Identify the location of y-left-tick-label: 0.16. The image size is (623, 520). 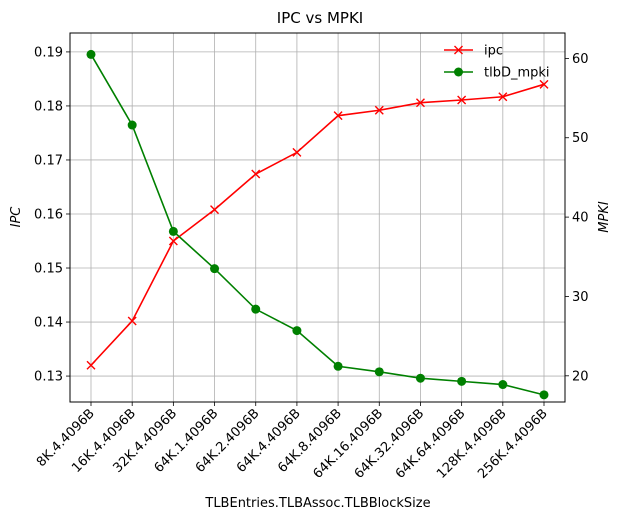
(48, 214).